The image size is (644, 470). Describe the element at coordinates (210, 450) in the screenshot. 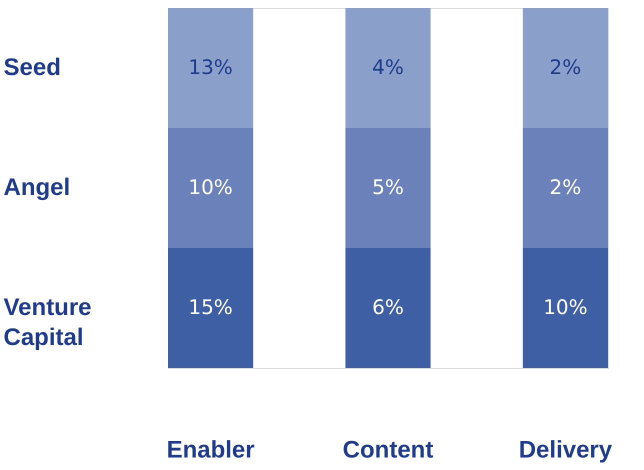

I see `x-tick-label: Enabler` at that location.